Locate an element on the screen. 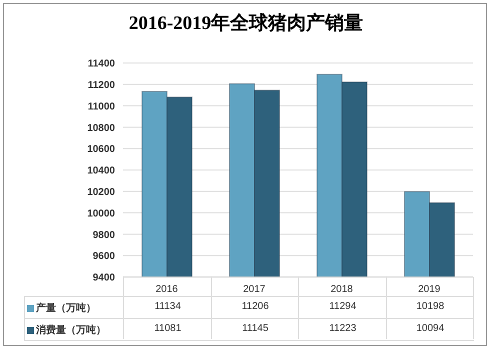 This screenshot has height=349, width=492. y-tick-label: 10800 is located at coordinates (101, 128).